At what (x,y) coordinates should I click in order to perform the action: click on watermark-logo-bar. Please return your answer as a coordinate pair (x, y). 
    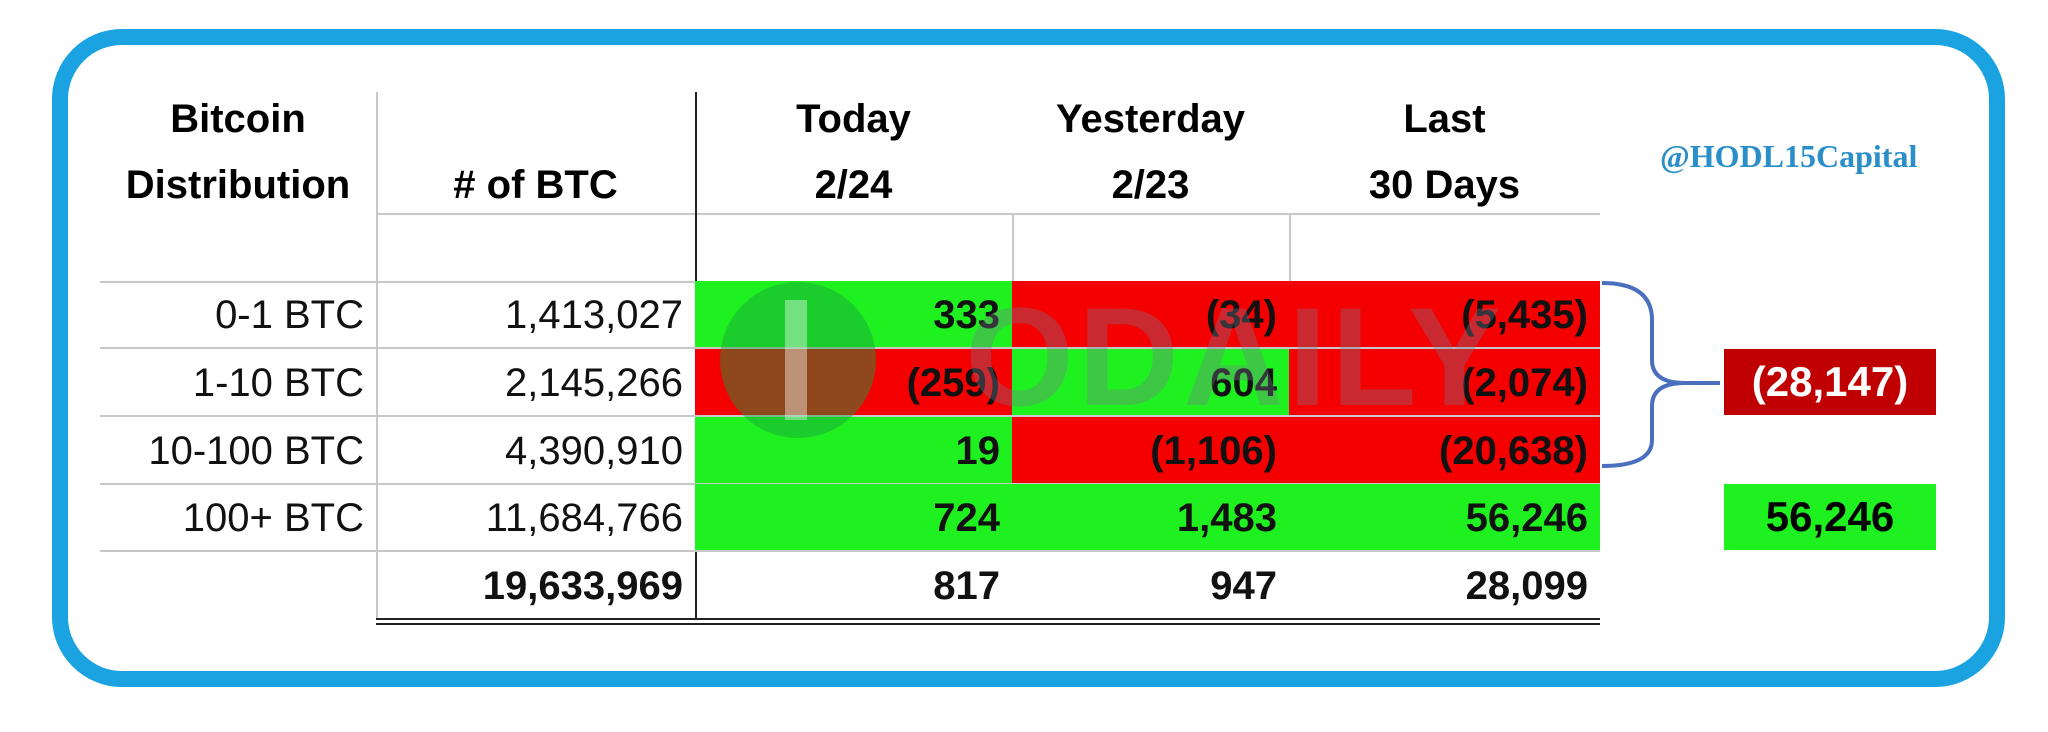
    Looking at the image, I should click on (796, 360).